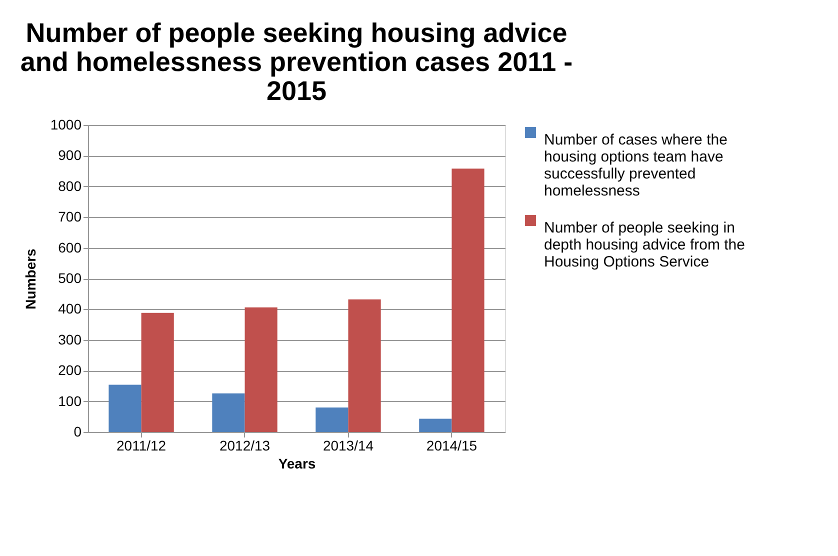 The height and width of the screenshot is (556, 838). What do you see at coordinates (141, 446) in the screenshot?
I see `x-tick-label: 2011/12` at bounding box center [141, 446].